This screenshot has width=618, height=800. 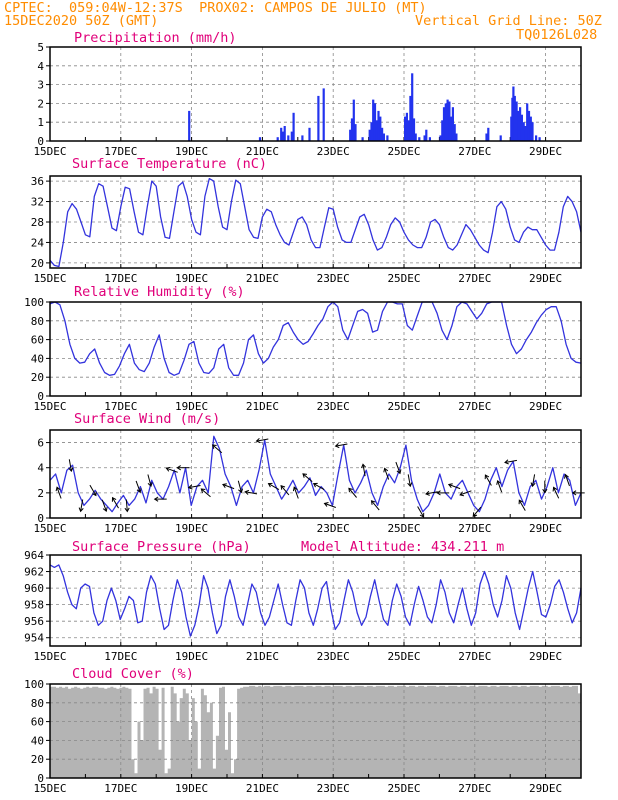 What do you see at coordinates (37, 703) in the screenshot?
I see `y-tick-label: 80` at bounding box center [37, 703].